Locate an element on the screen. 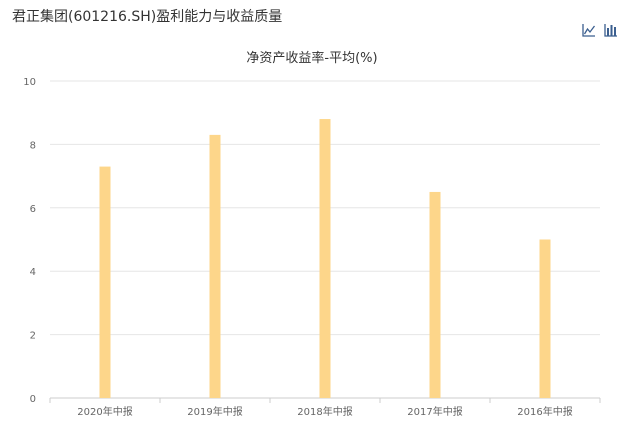  x-tick-label: 2020年中报 is located at coordinates (104, 411).